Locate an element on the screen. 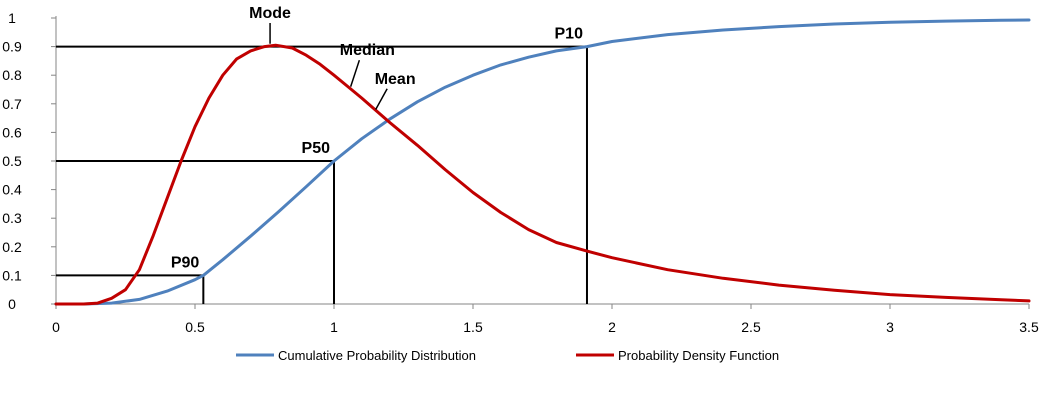  annotation-label: Mean is located at coordinates (395, 79).